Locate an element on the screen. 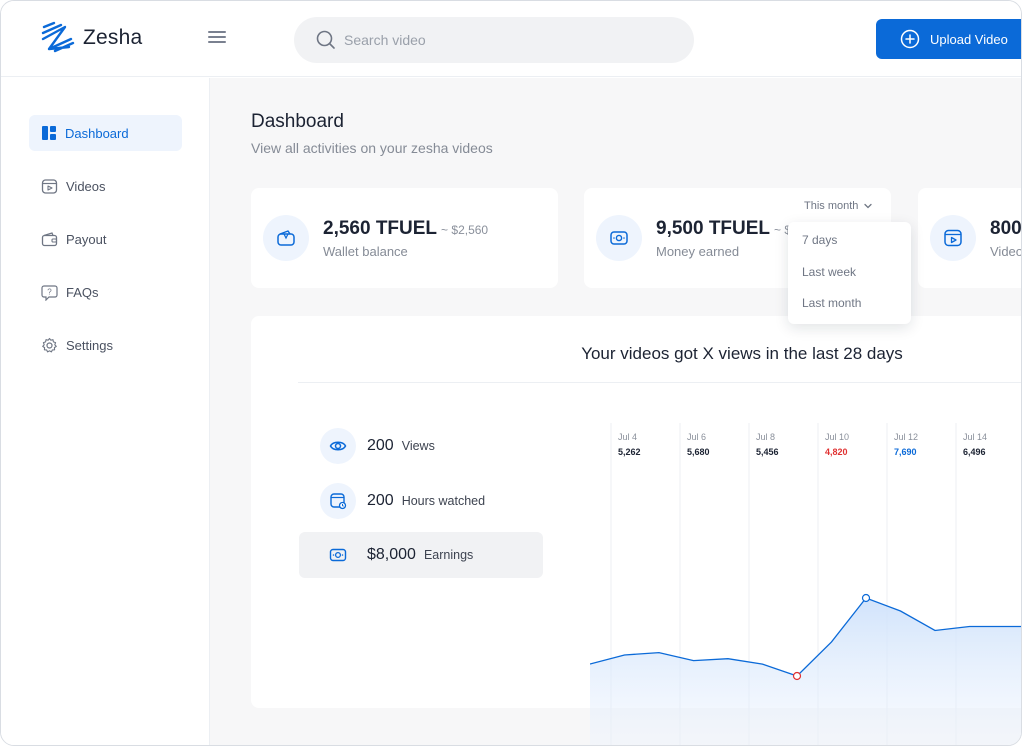  eye-icon is located at coordinates (338, 446).